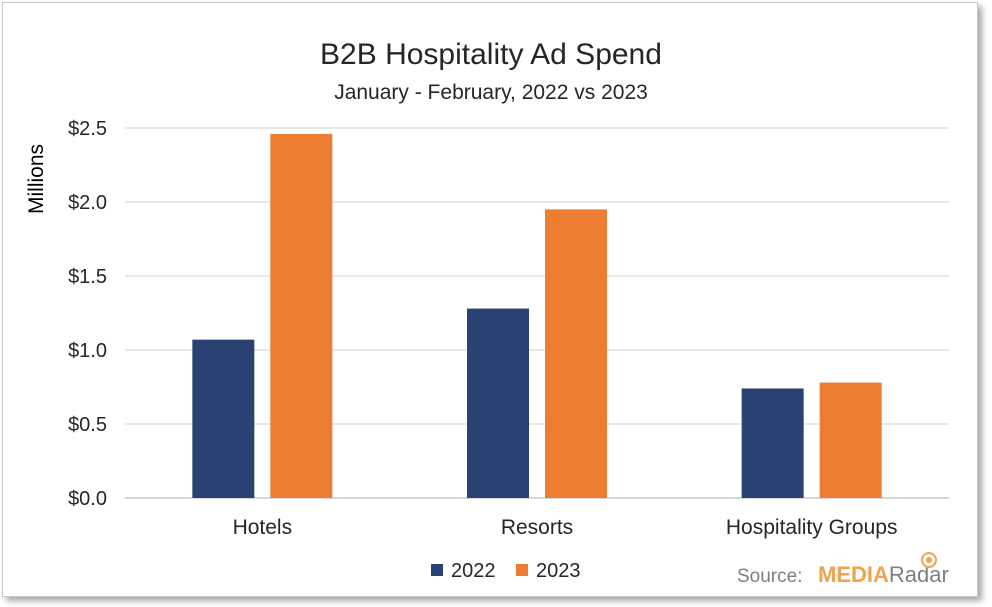  I want to click on bar-2022-hospitality-groups, so click(772, 443).